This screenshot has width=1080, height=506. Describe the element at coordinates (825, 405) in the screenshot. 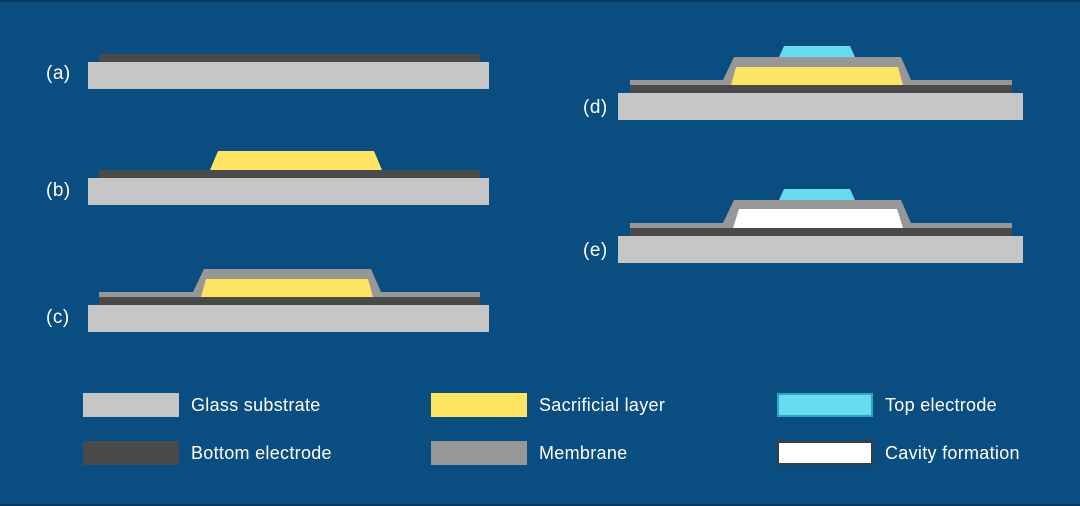

I see `top-electrode-swatch` at that location.